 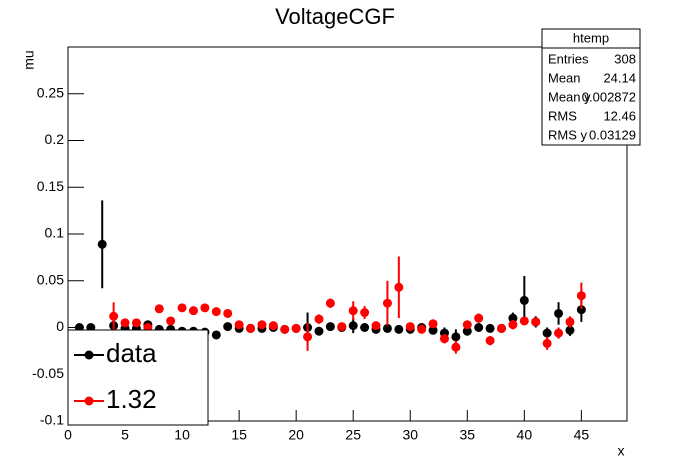 I want to click on y-tick-label: 0.25, so click(x=50, y=92).